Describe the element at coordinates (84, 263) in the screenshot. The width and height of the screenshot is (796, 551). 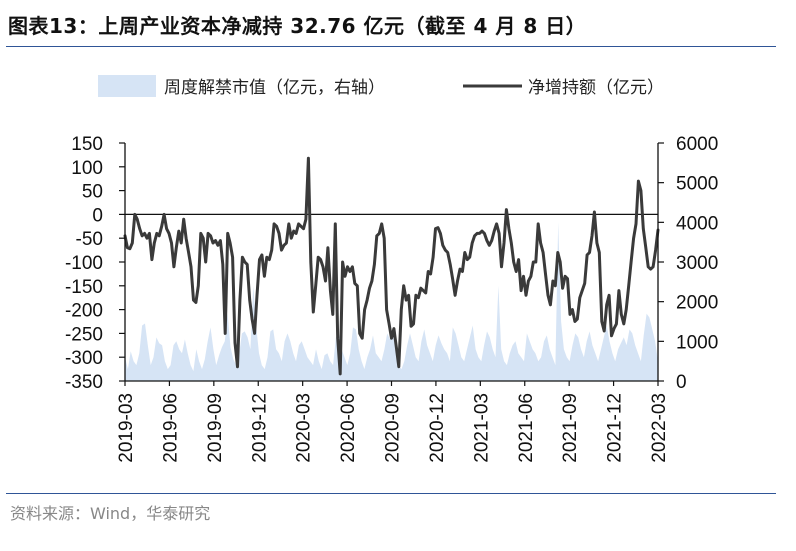
I see `left-tick-label: -100` at that location.